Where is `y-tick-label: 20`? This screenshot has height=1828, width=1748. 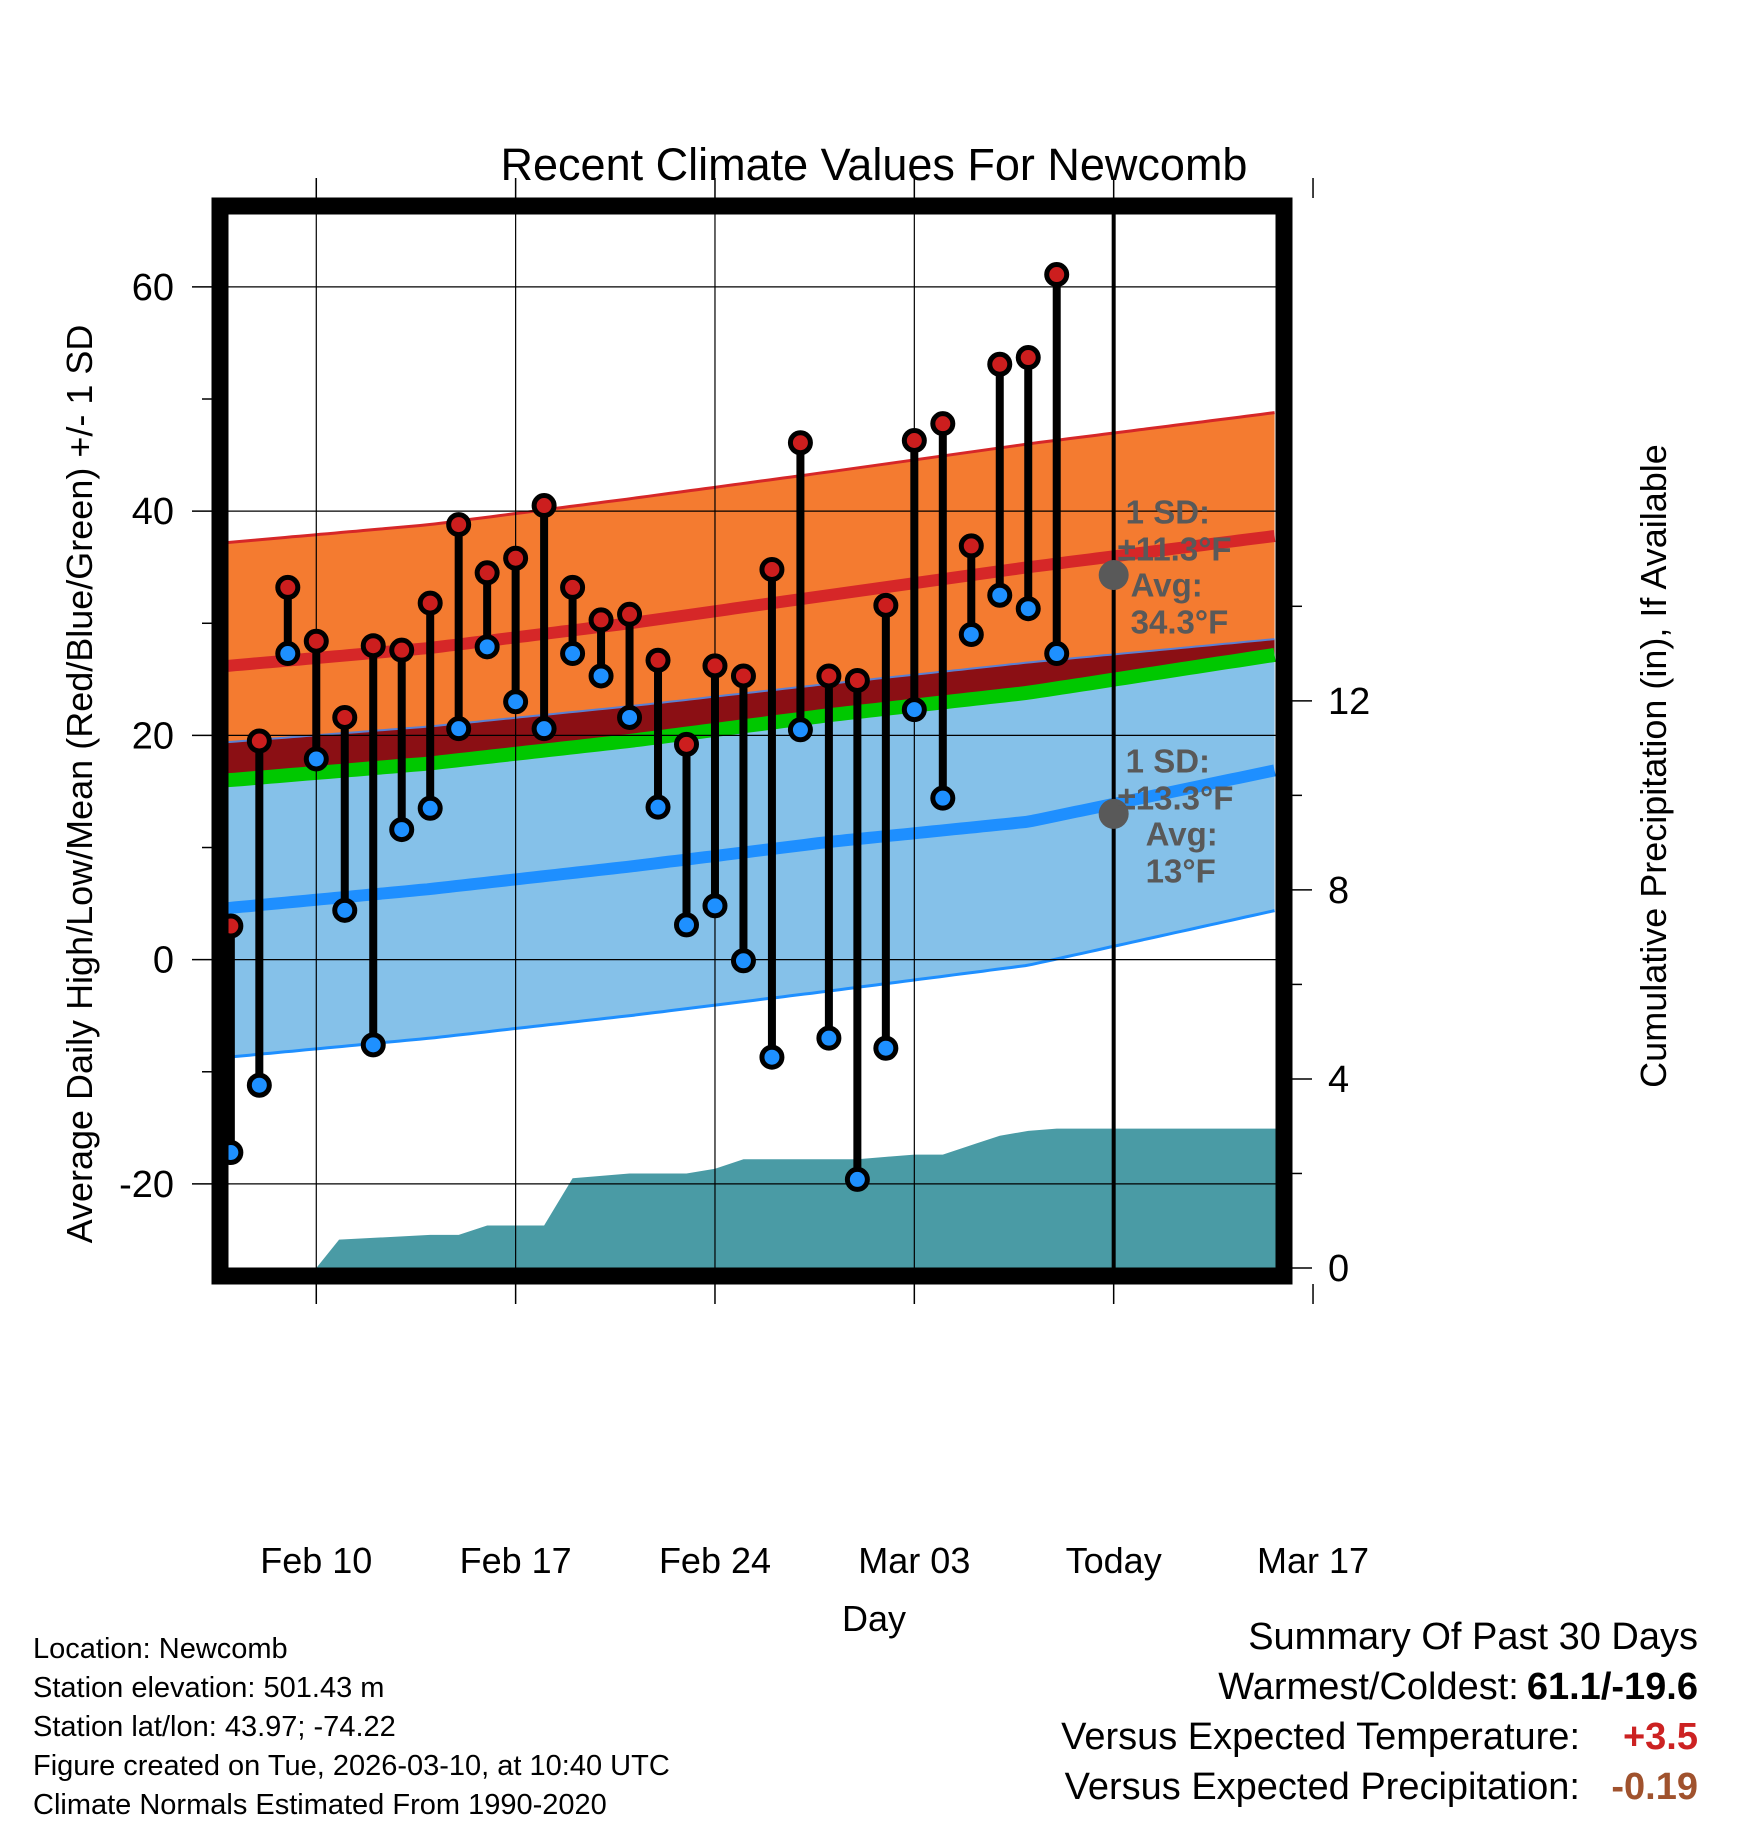
y-tick-label: 20 is located at coordinates (153, 736).